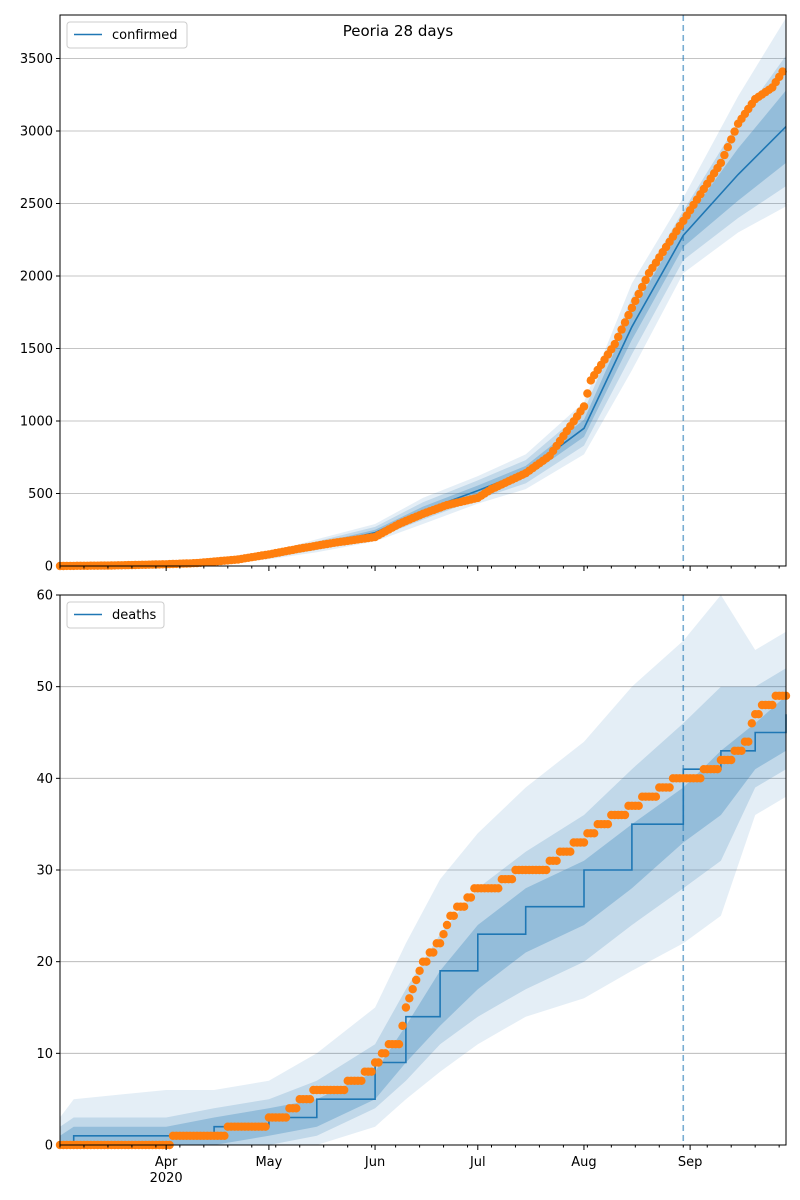 The width and height of the screenshot is (800, 1200). What do you see at coordinates (44, 779) in the screenshot?
I see `y-tick-label: 40` at bounding box center [44, 779].